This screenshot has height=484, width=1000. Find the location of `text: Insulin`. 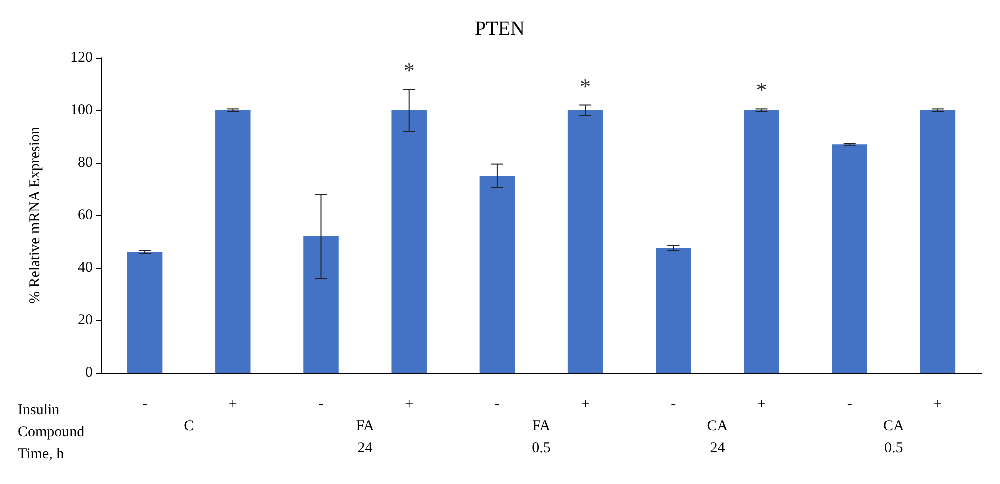

text: Insulin is located at coordinates (39, 410).